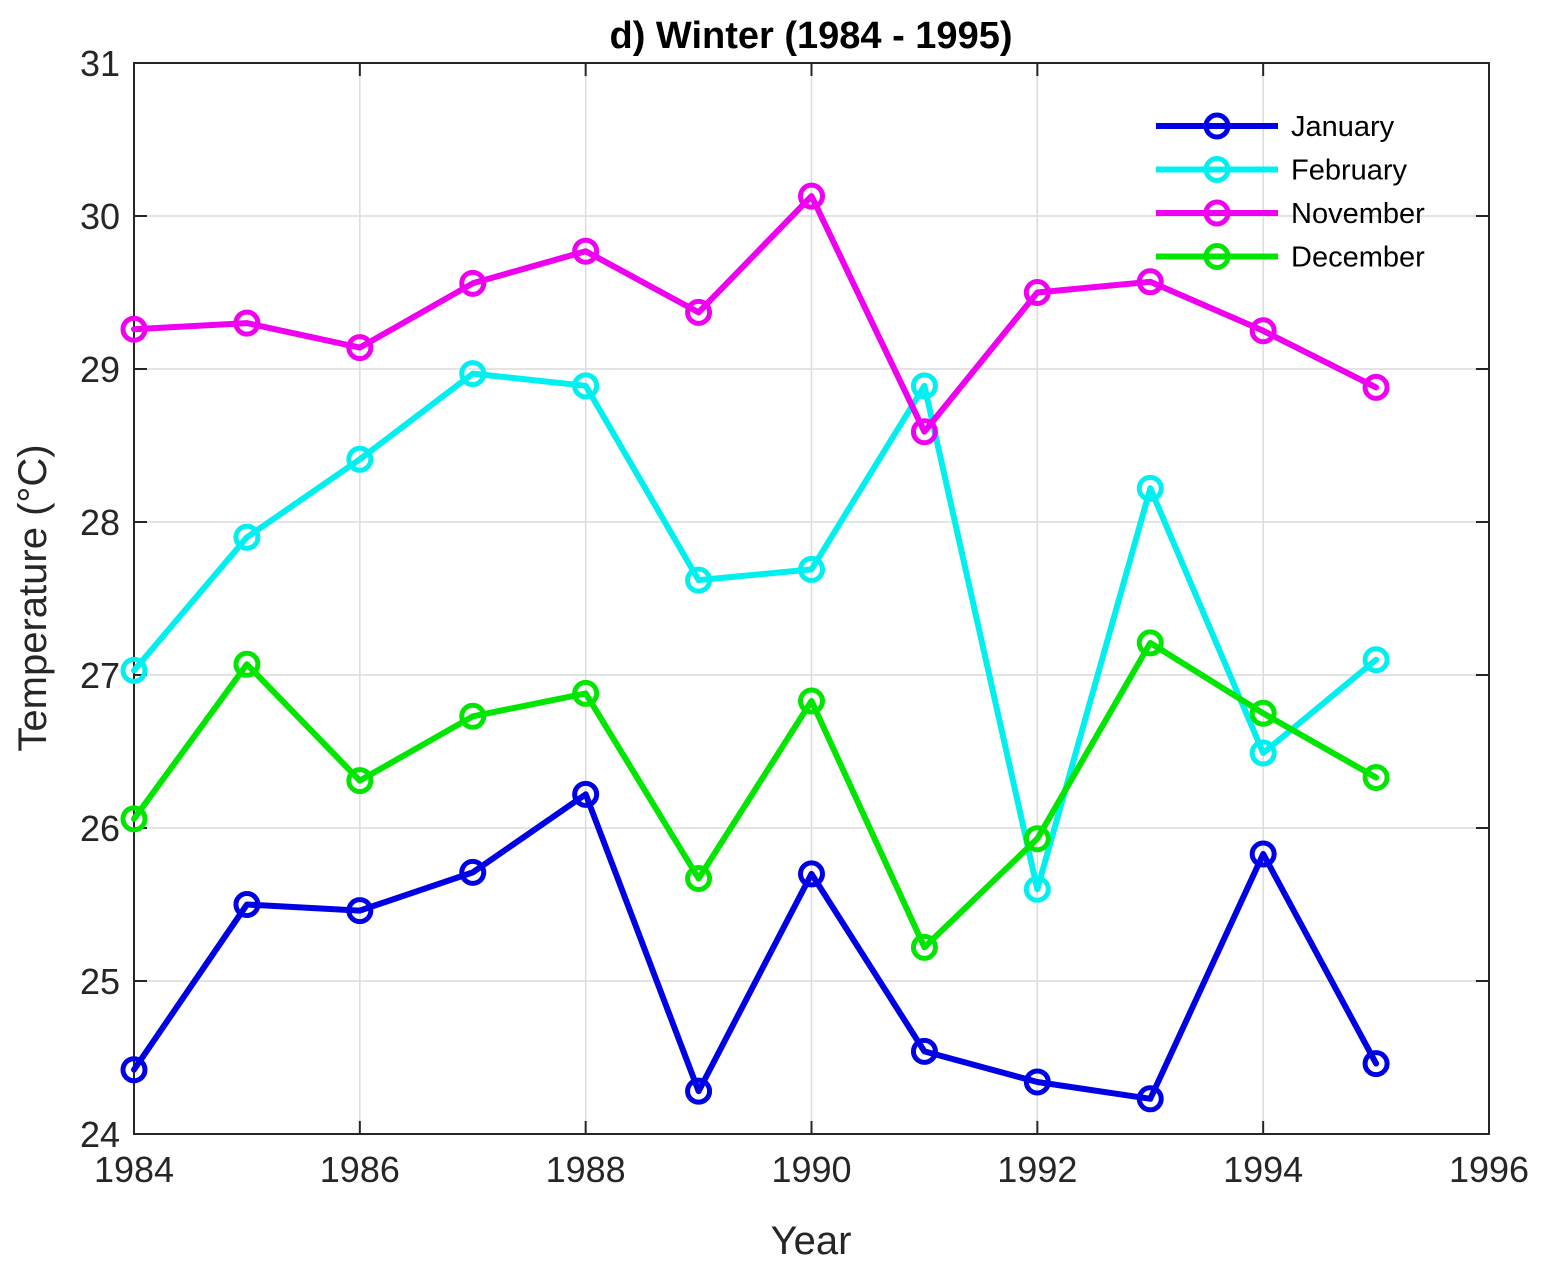 The height and width of the screenshot is (1267, 1543). Describe the element at coordinates (1290, 192) in the screenshot. I see `legend: January February November December` at that location.